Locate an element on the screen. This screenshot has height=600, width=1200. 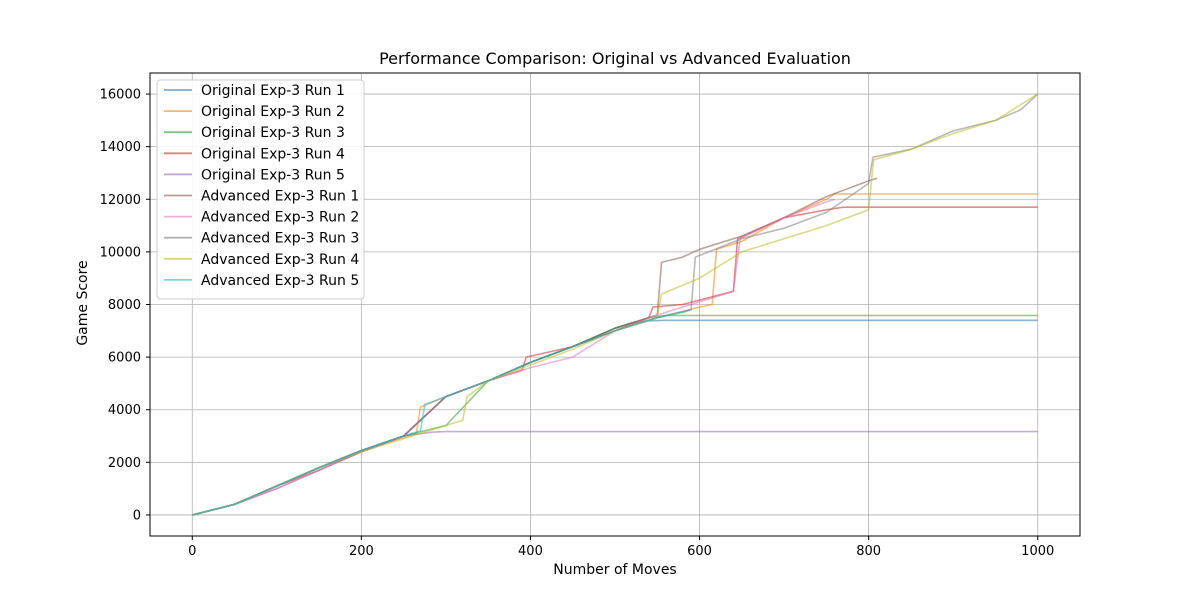
y-tick-label: 10000 is located at coordinates (120, 252).